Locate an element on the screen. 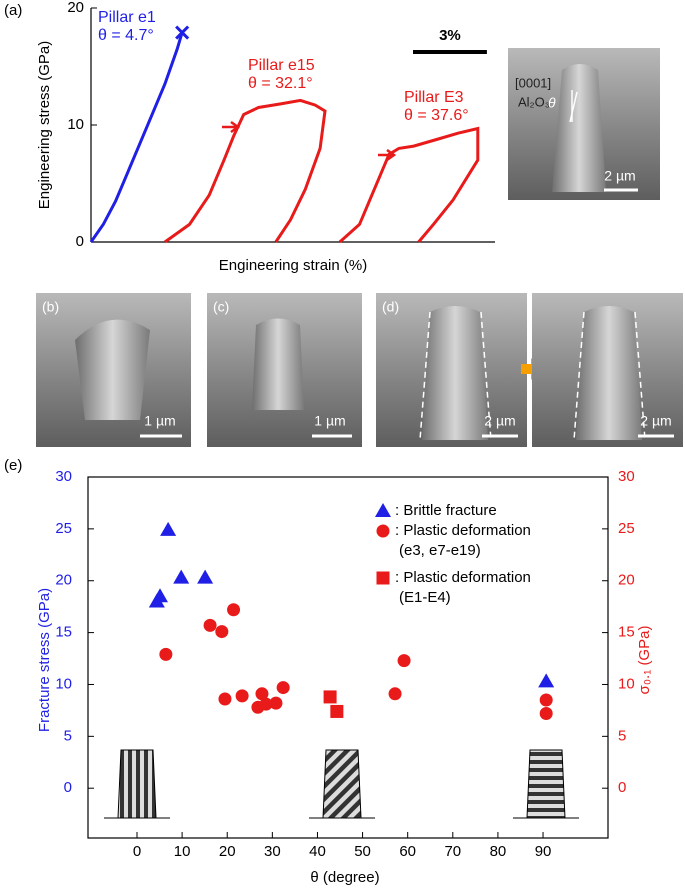 The image size is (685, 890). angle-line is located at coordinates (573, 107).